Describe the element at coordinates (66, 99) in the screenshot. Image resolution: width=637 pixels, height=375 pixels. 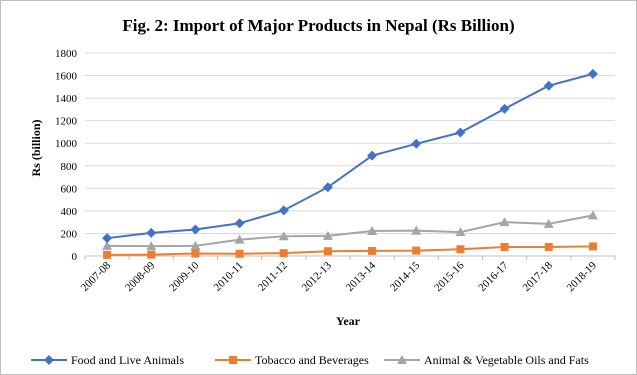
I see `y-tick-label: 1400` at that location.